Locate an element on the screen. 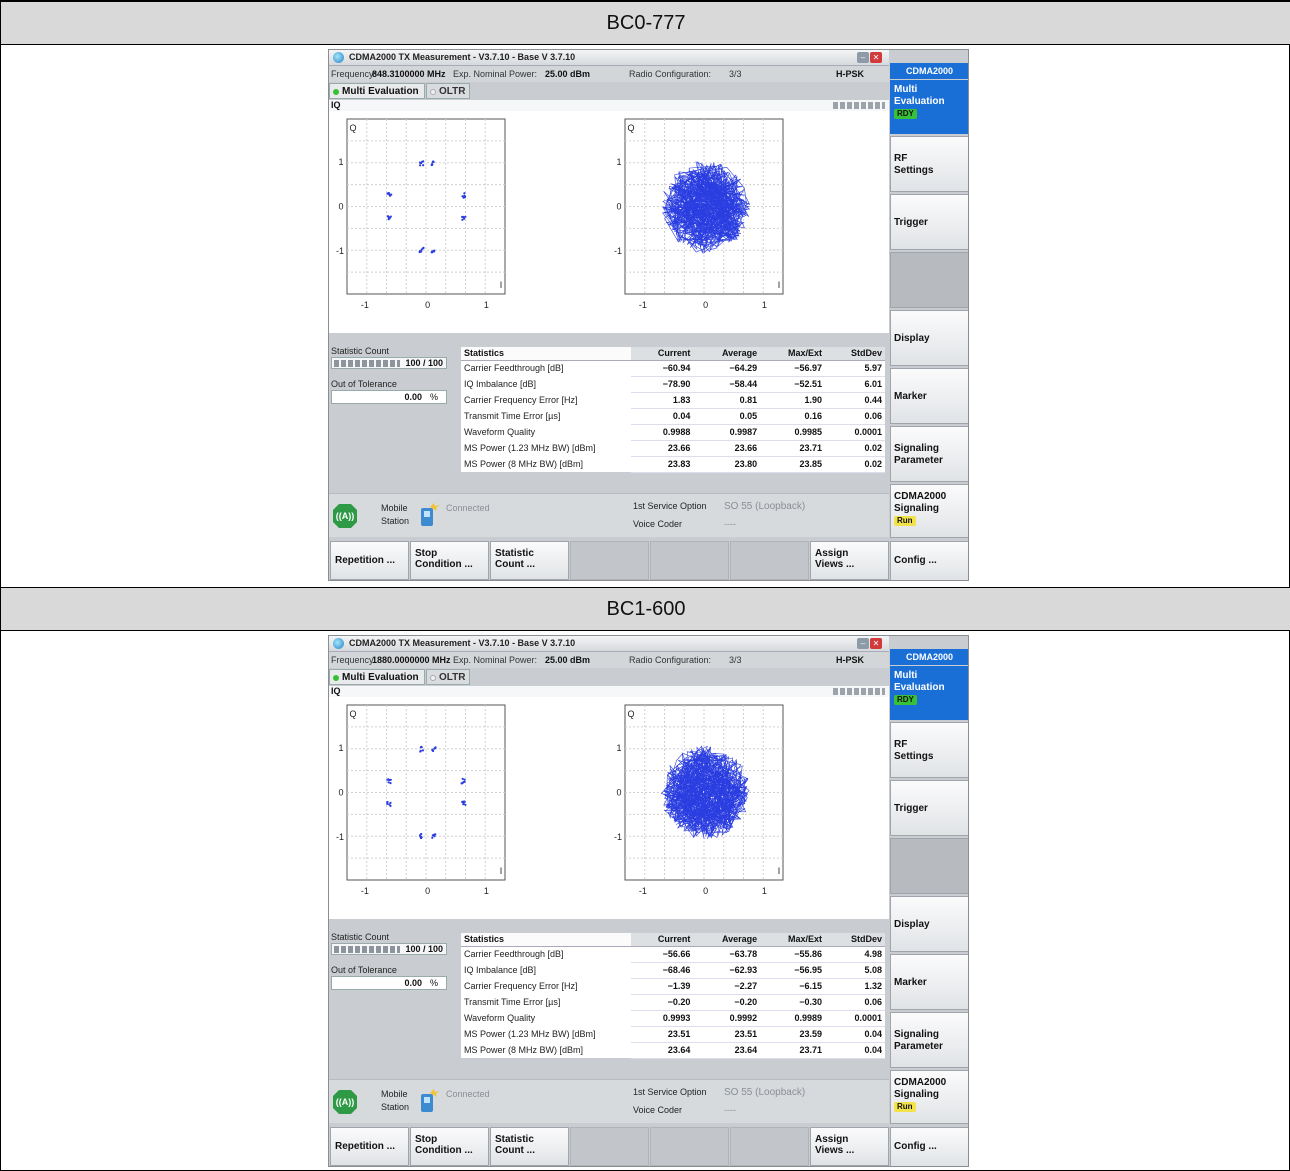 The width and height of the screenshot is (1290, 1171). power-label: Exp. Nominal Power: is located at coordinates (495, 74).